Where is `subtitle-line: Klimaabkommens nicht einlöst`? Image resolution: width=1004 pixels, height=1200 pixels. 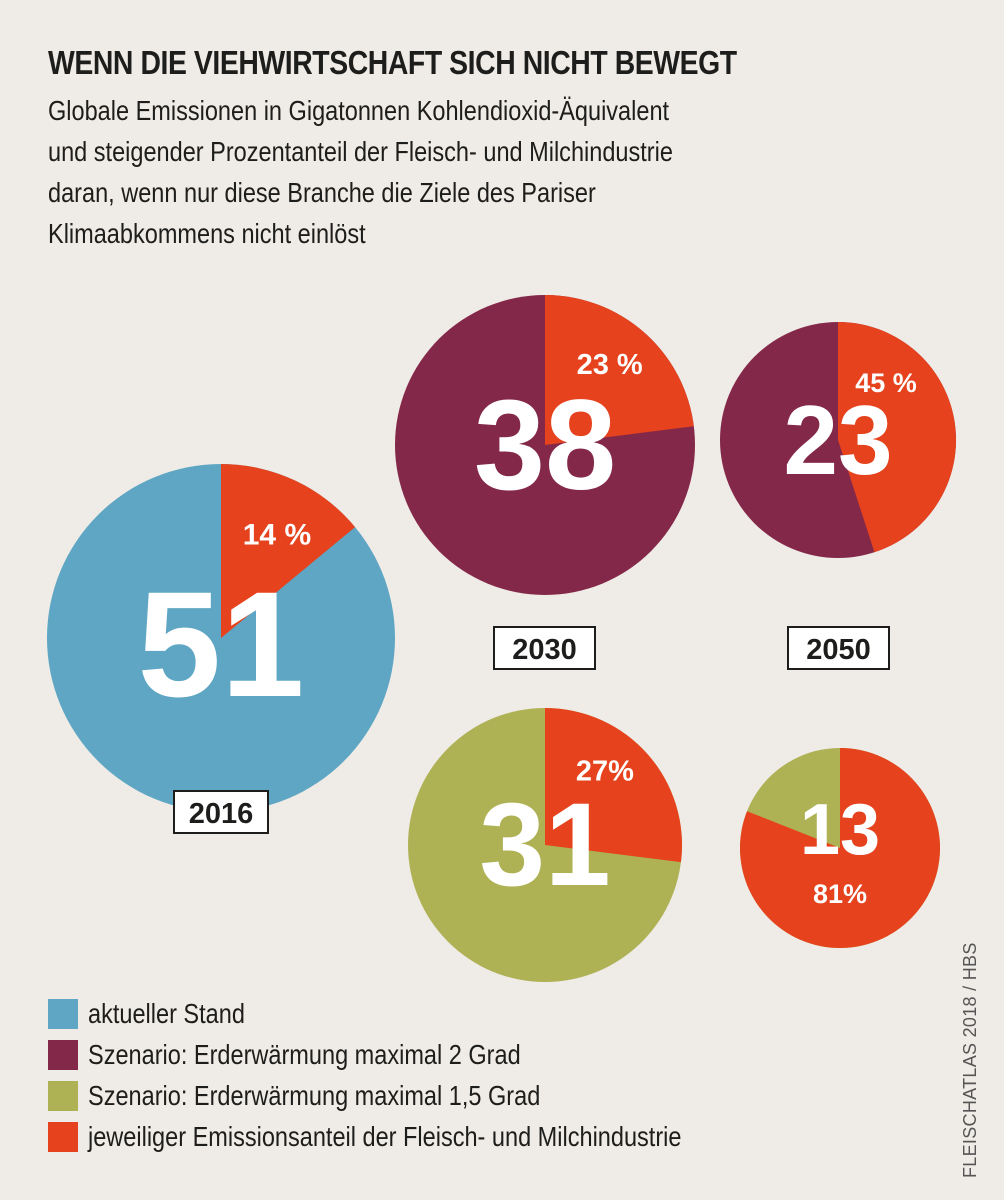 subtitle-line: Klimaabkommens nicht einlöst is located at coordinates (207, 233).